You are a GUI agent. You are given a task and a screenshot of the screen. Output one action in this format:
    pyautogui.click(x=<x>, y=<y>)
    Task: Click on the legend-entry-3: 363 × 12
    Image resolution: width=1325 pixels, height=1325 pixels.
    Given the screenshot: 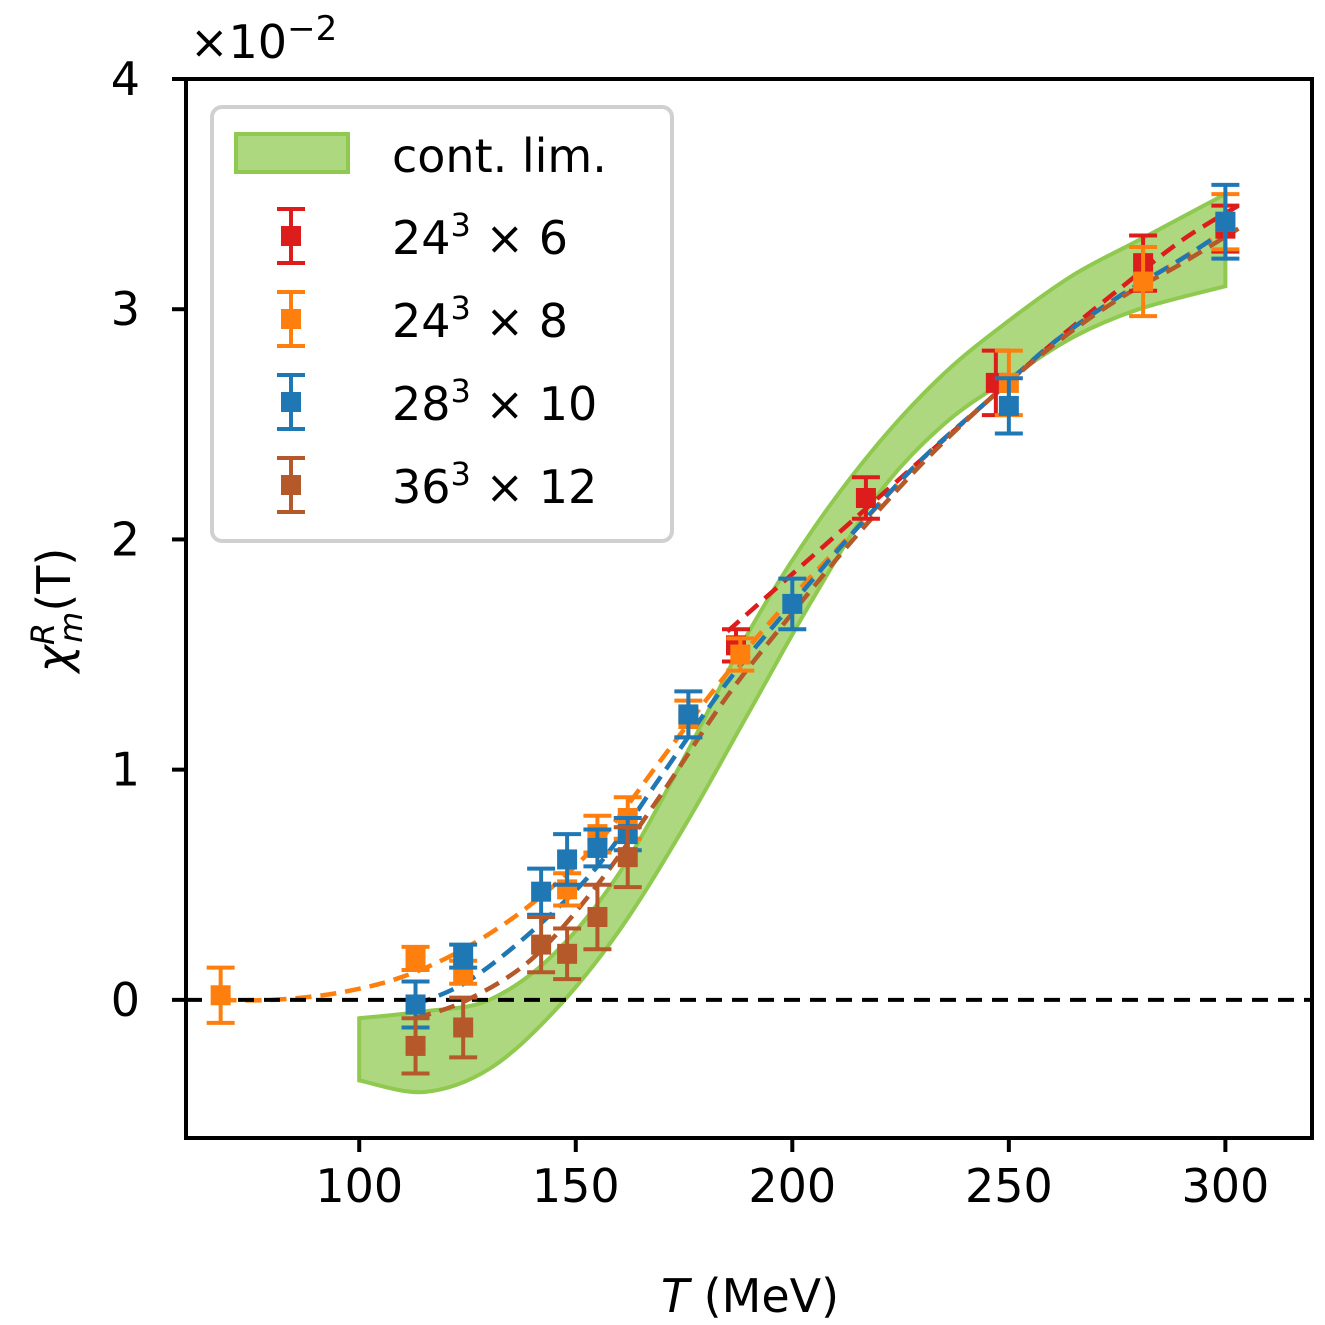 What is the action you would take?
    pyautogui.click(x=437, y=484)
    